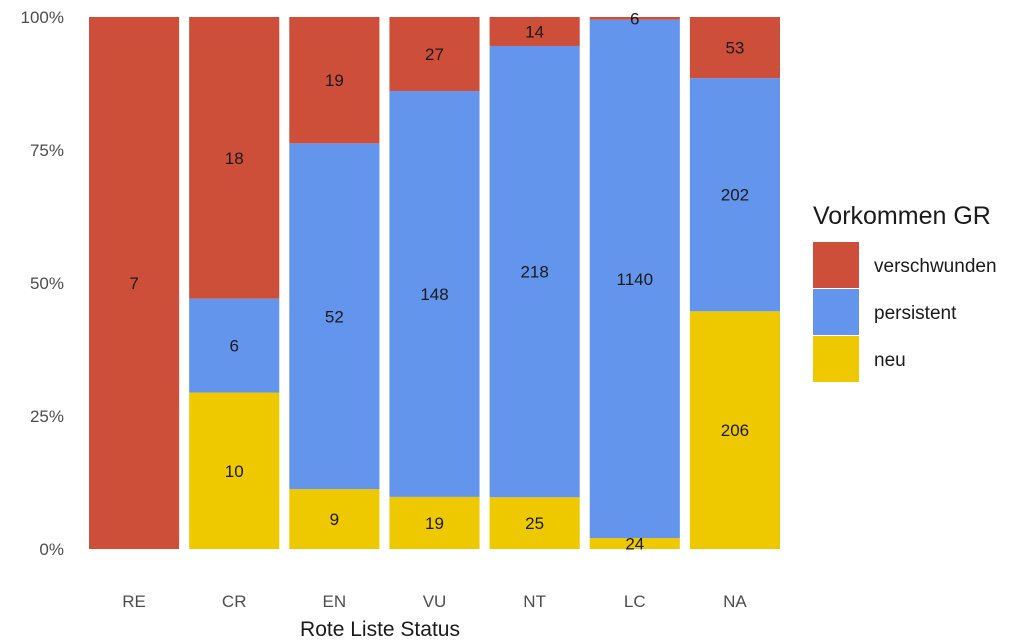  What do you see at coordinates (47, 150) in the screenshot?
I see `y-tick-label-75pct: 75%` at bounding box center [47, 150].